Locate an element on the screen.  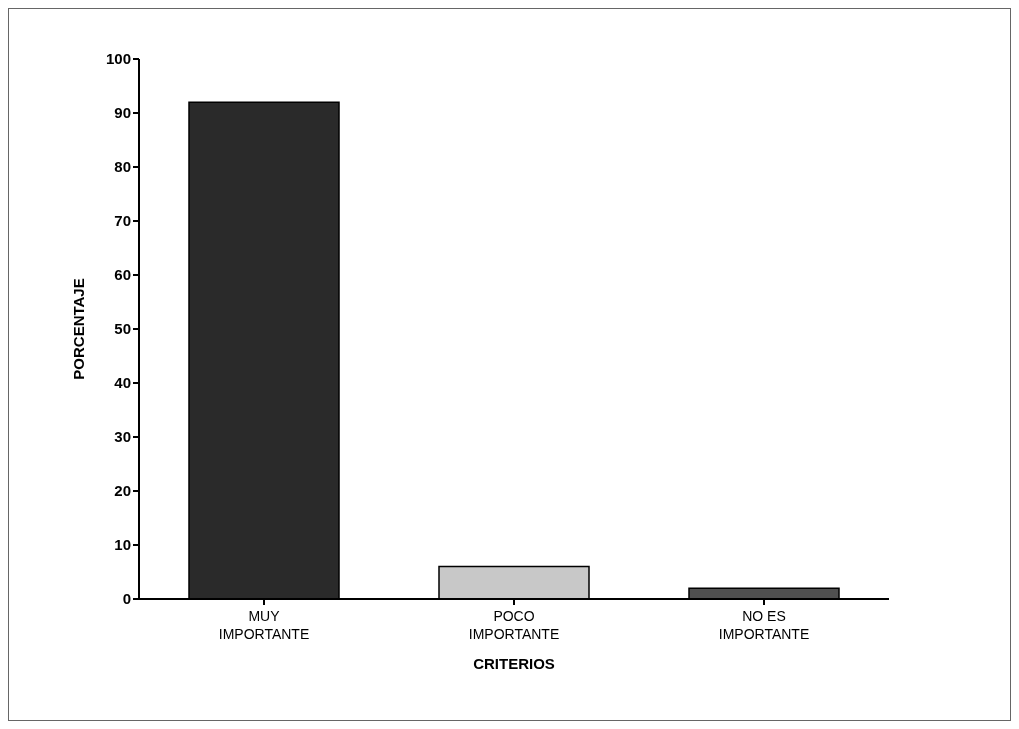
x-tick-label: NO ES IMPORTANTE is located at coordinates (764, 625).